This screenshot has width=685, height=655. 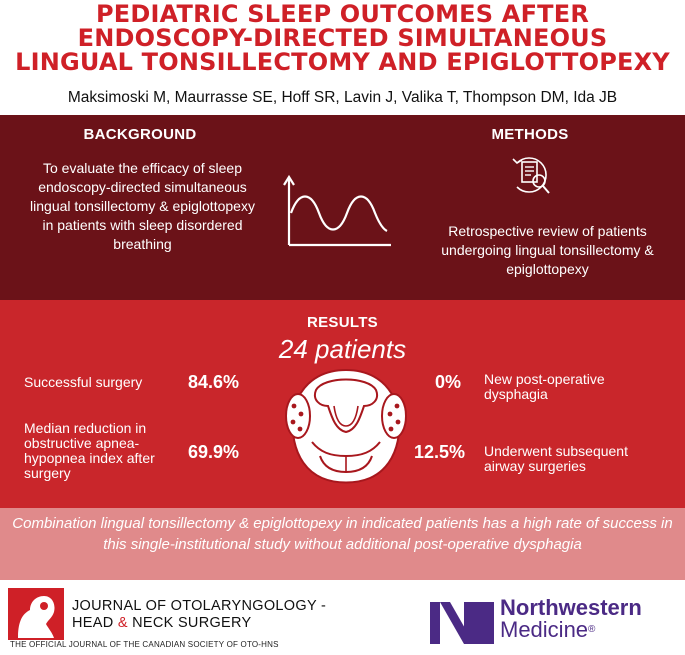 I want to click on title-line-2: ENDOSCOPY-DIRECTED SIMULTANEOUS, so click(x=342, y=38).